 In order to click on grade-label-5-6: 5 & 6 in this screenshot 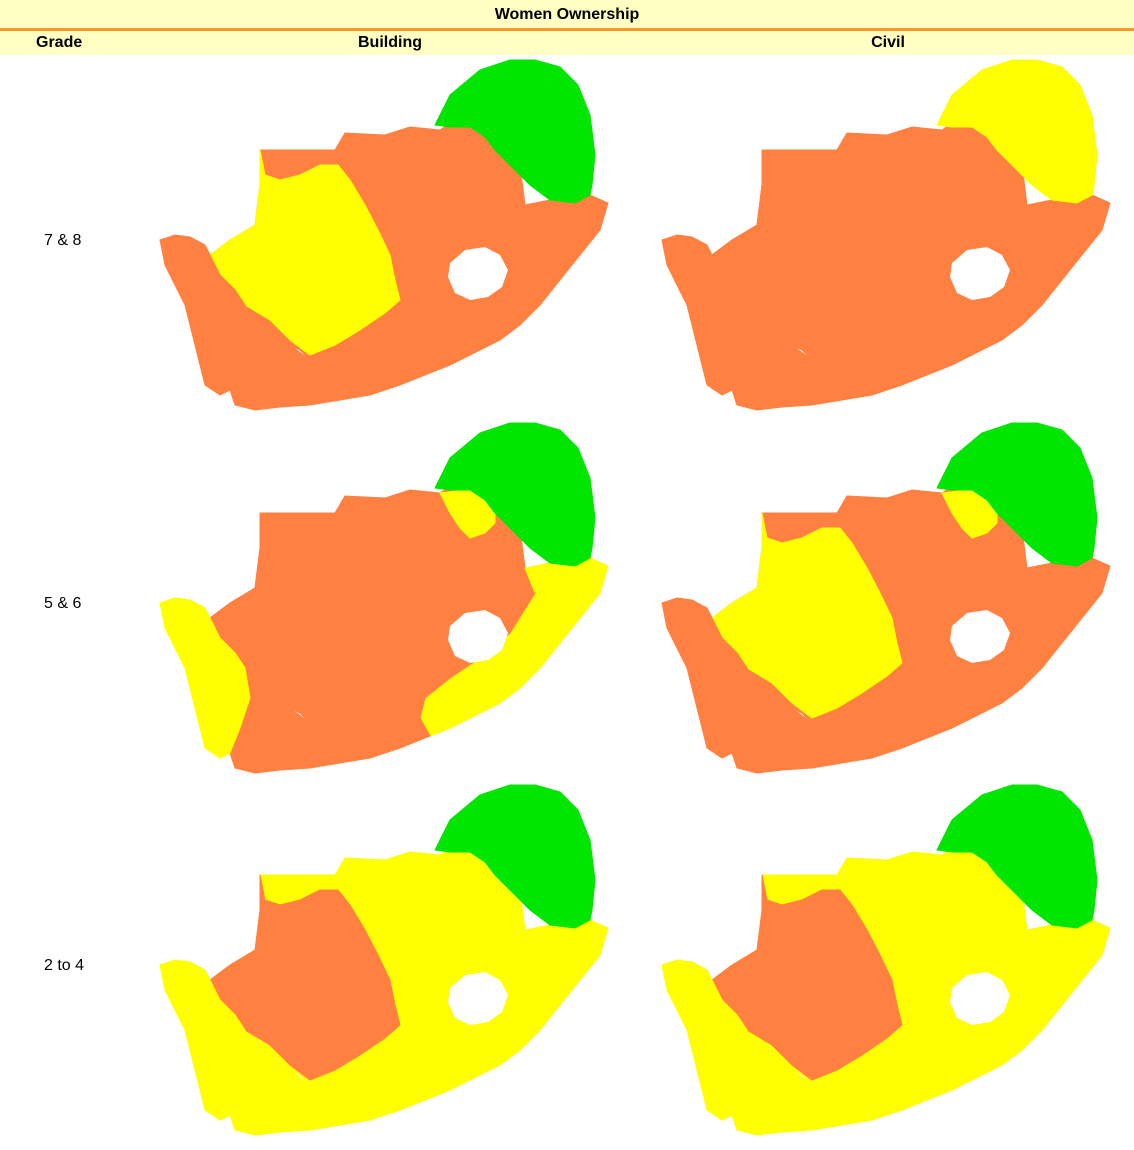, I will do `click(63, 603)`.